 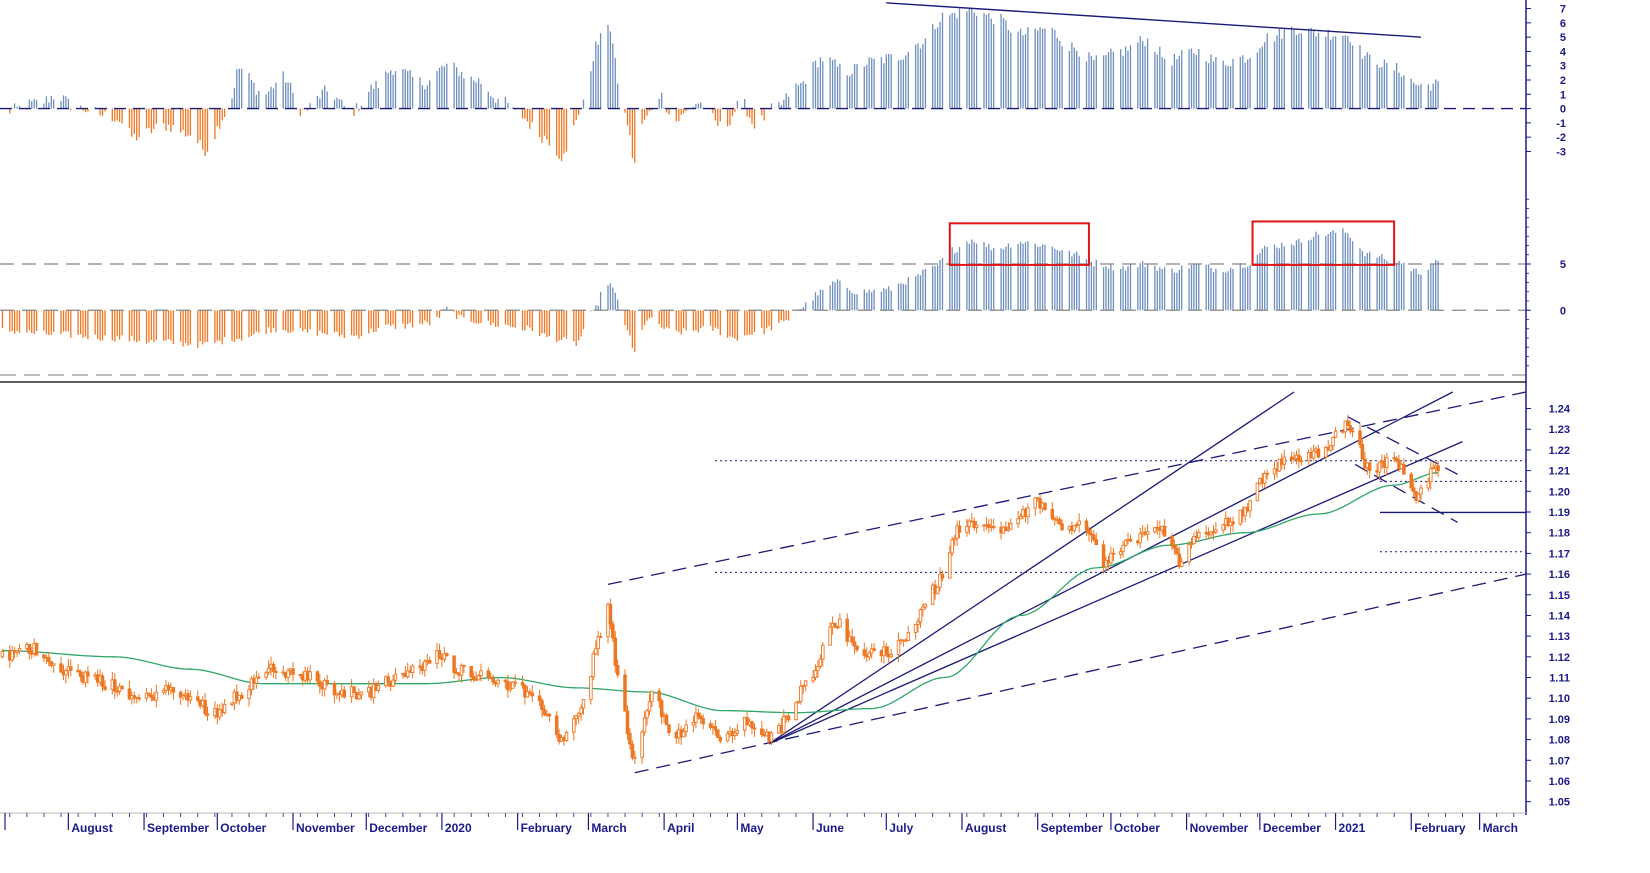 I want to click on x-month-label: July, so click(x=901, y=828).